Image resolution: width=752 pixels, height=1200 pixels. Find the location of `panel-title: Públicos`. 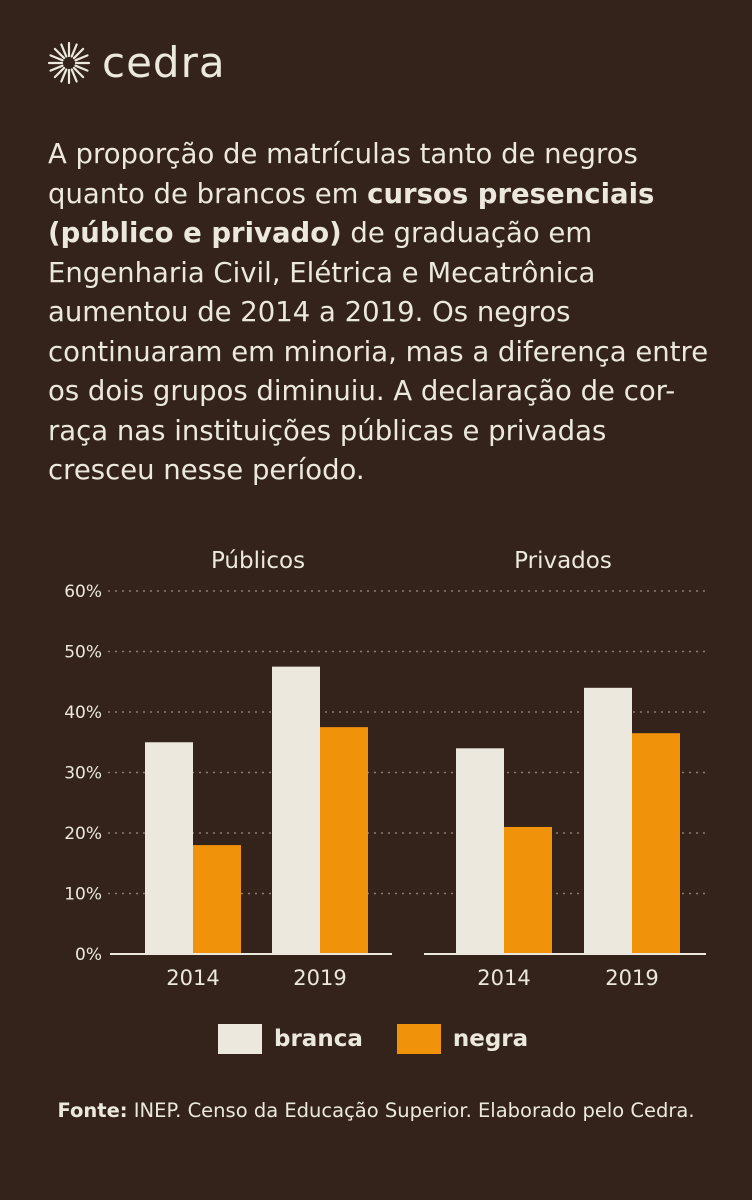

panel-title: Públicos is located at coordinates (258, 561).